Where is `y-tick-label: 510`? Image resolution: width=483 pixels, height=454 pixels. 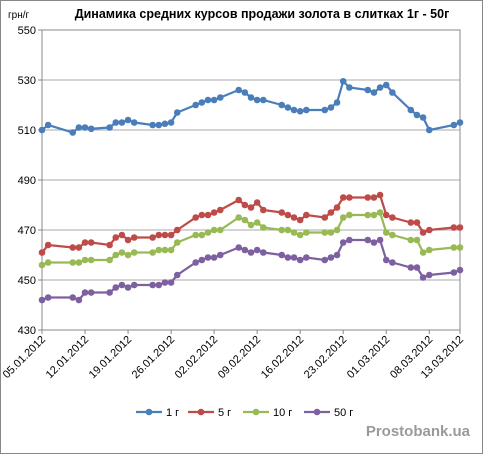 y-tick-label: 510 is located at coordinates (27, 131).